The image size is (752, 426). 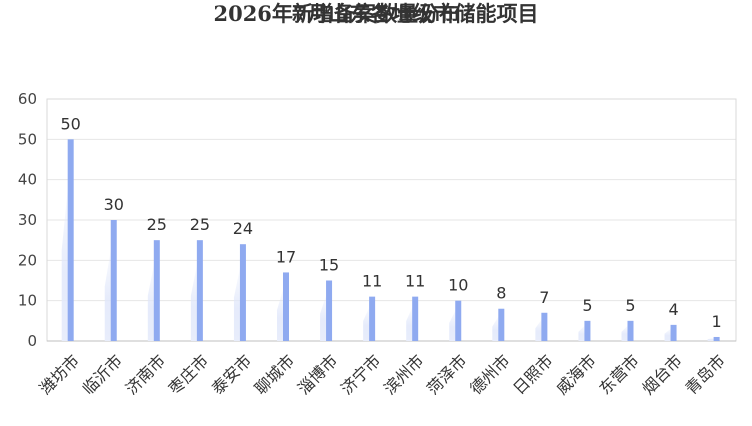 What do you see at coordinates (27, 260) in the screenshot?
I see `y-tick-label: 20` at bounding box center [27, 260].